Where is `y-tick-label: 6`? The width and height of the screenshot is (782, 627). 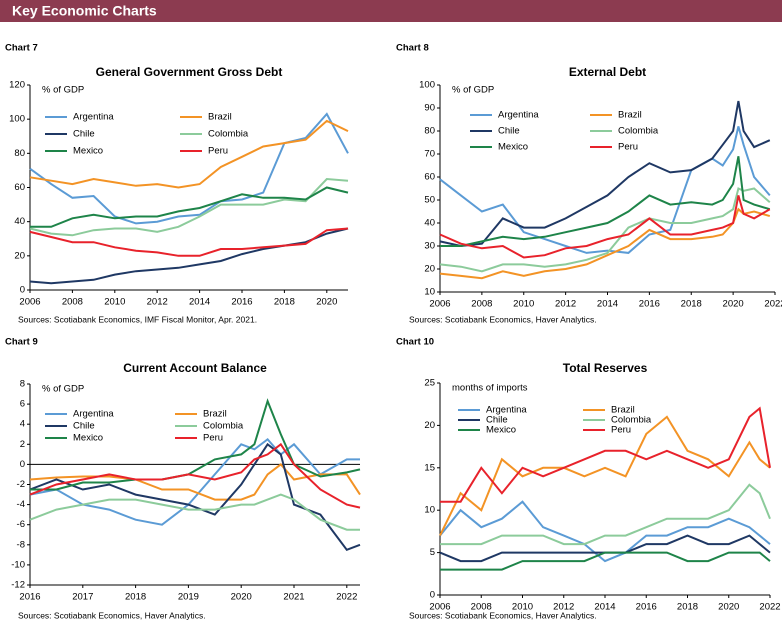 y-tick-label: 6 is located at coordinates (22, 404).